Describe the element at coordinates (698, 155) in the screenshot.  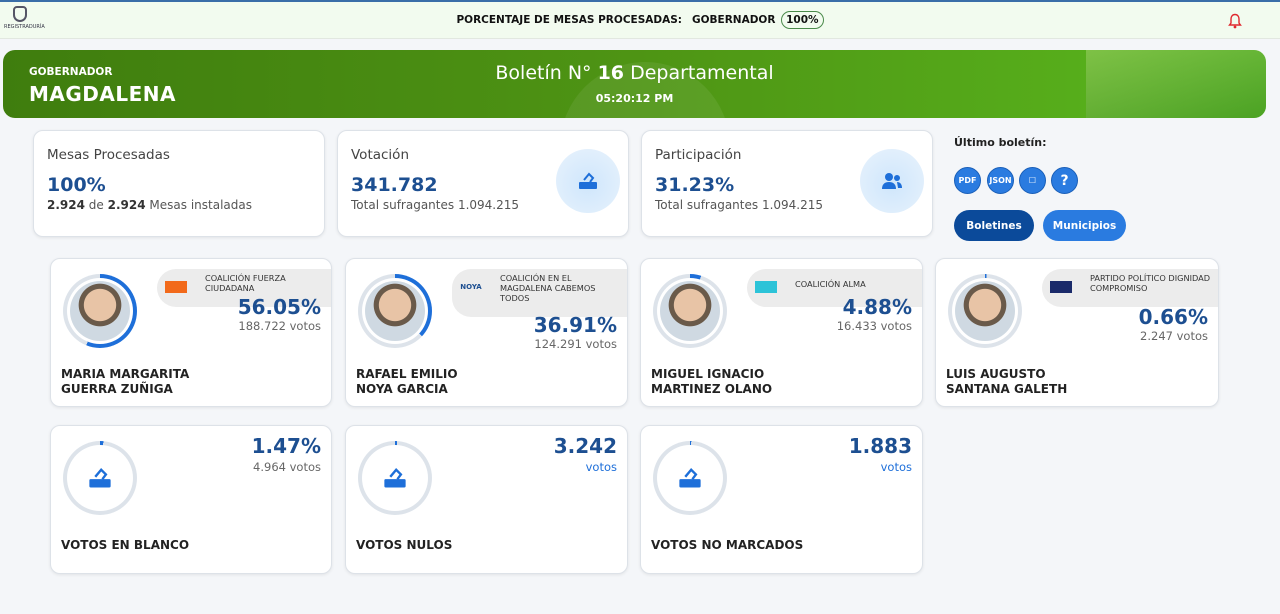
I see `stat-label: Participación` at that location.